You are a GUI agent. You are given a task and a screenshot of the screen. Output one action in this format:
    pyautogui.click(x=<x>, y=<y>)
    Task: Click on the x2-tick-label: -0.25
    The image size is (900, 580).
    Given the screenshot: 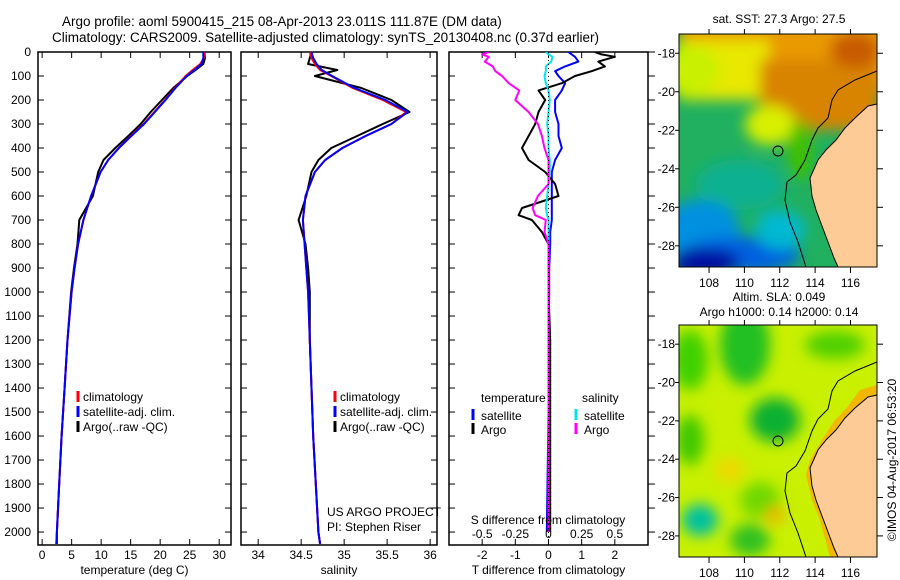 What is the action you would take?
    pyautogui.click(x=516, y=534)
    